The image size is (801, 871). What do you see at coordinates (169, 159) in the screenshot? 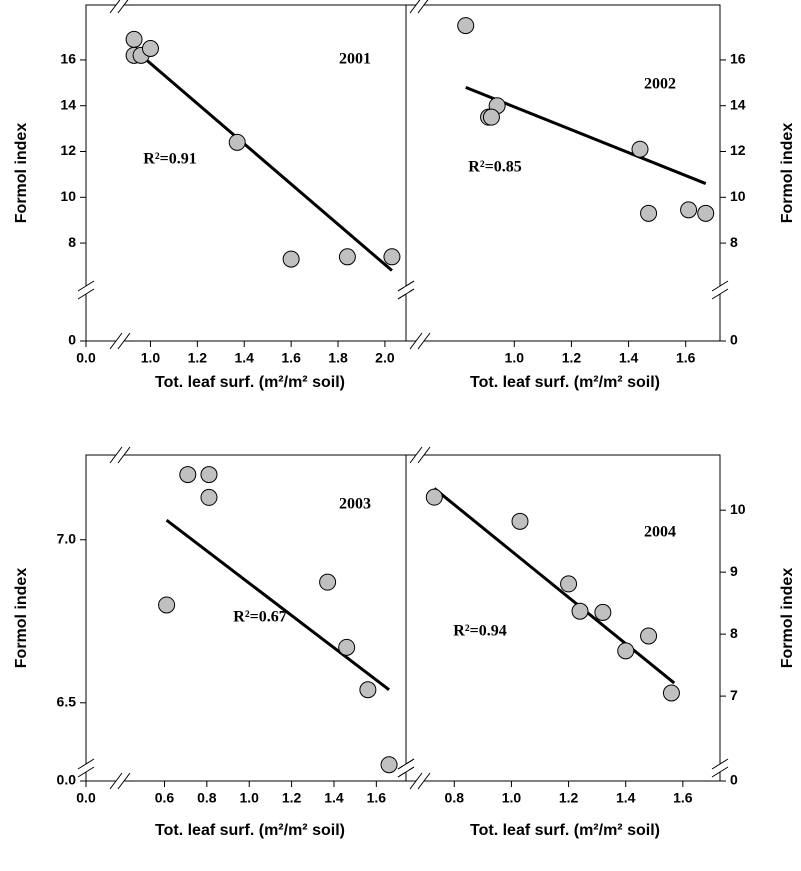
I see `r-squared: R²=0.91` at bounding box center [169, 159].